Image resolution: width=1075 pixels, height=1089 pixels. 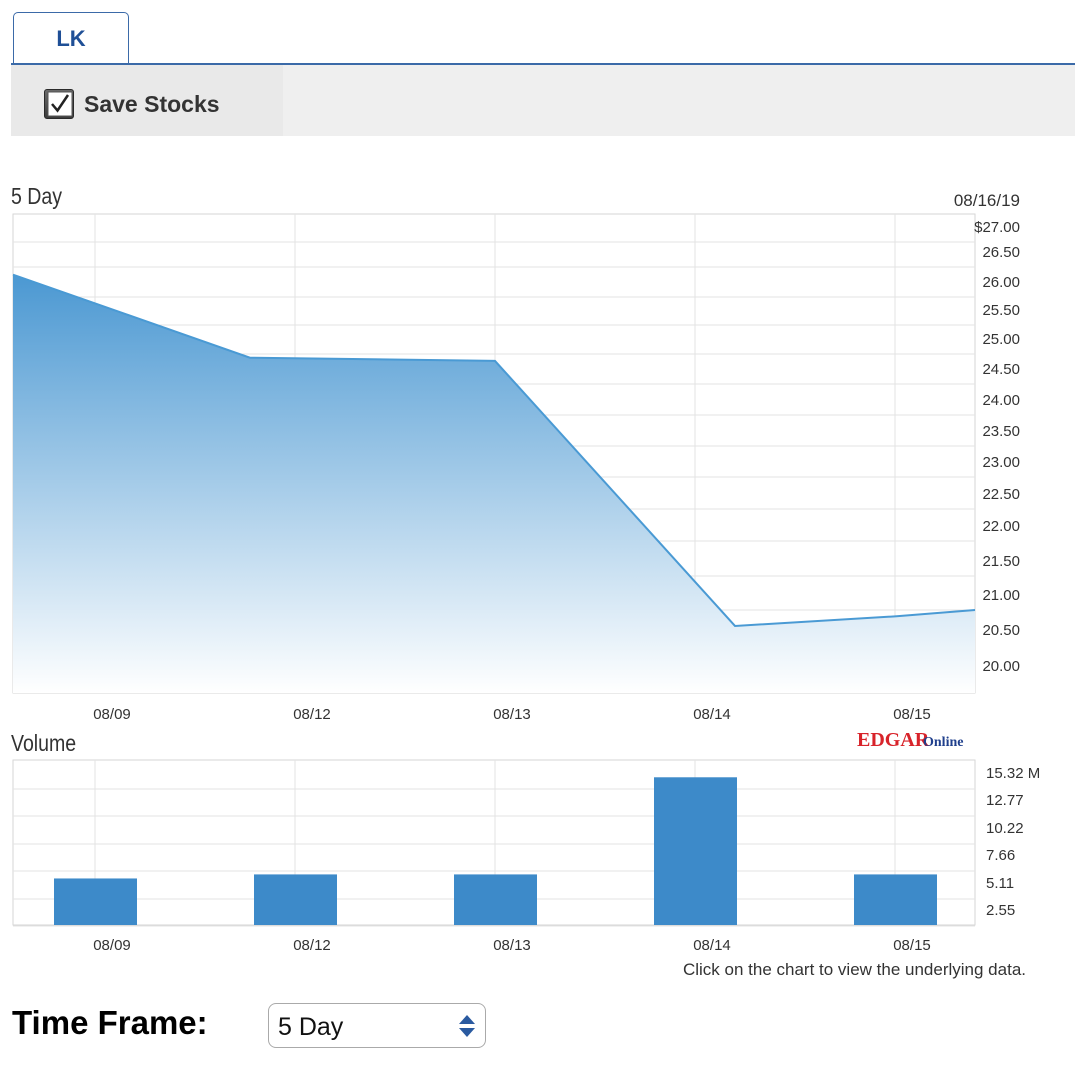 What do you see at coordinates (1001, 526) in the screenshot?
I see `price-y-tick-label: 22.00` at bounding box center [1001, 526].